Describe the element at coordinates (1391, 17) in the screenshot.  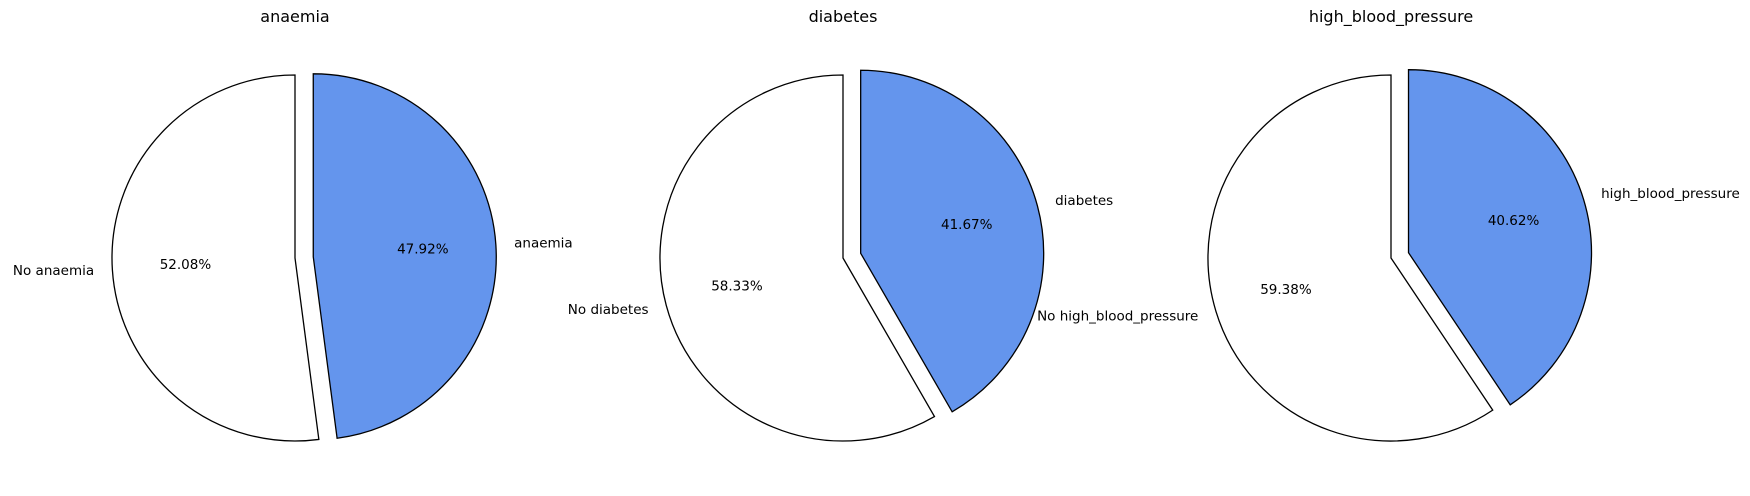
I see `chart-title: high_blood_pressure` at that location.